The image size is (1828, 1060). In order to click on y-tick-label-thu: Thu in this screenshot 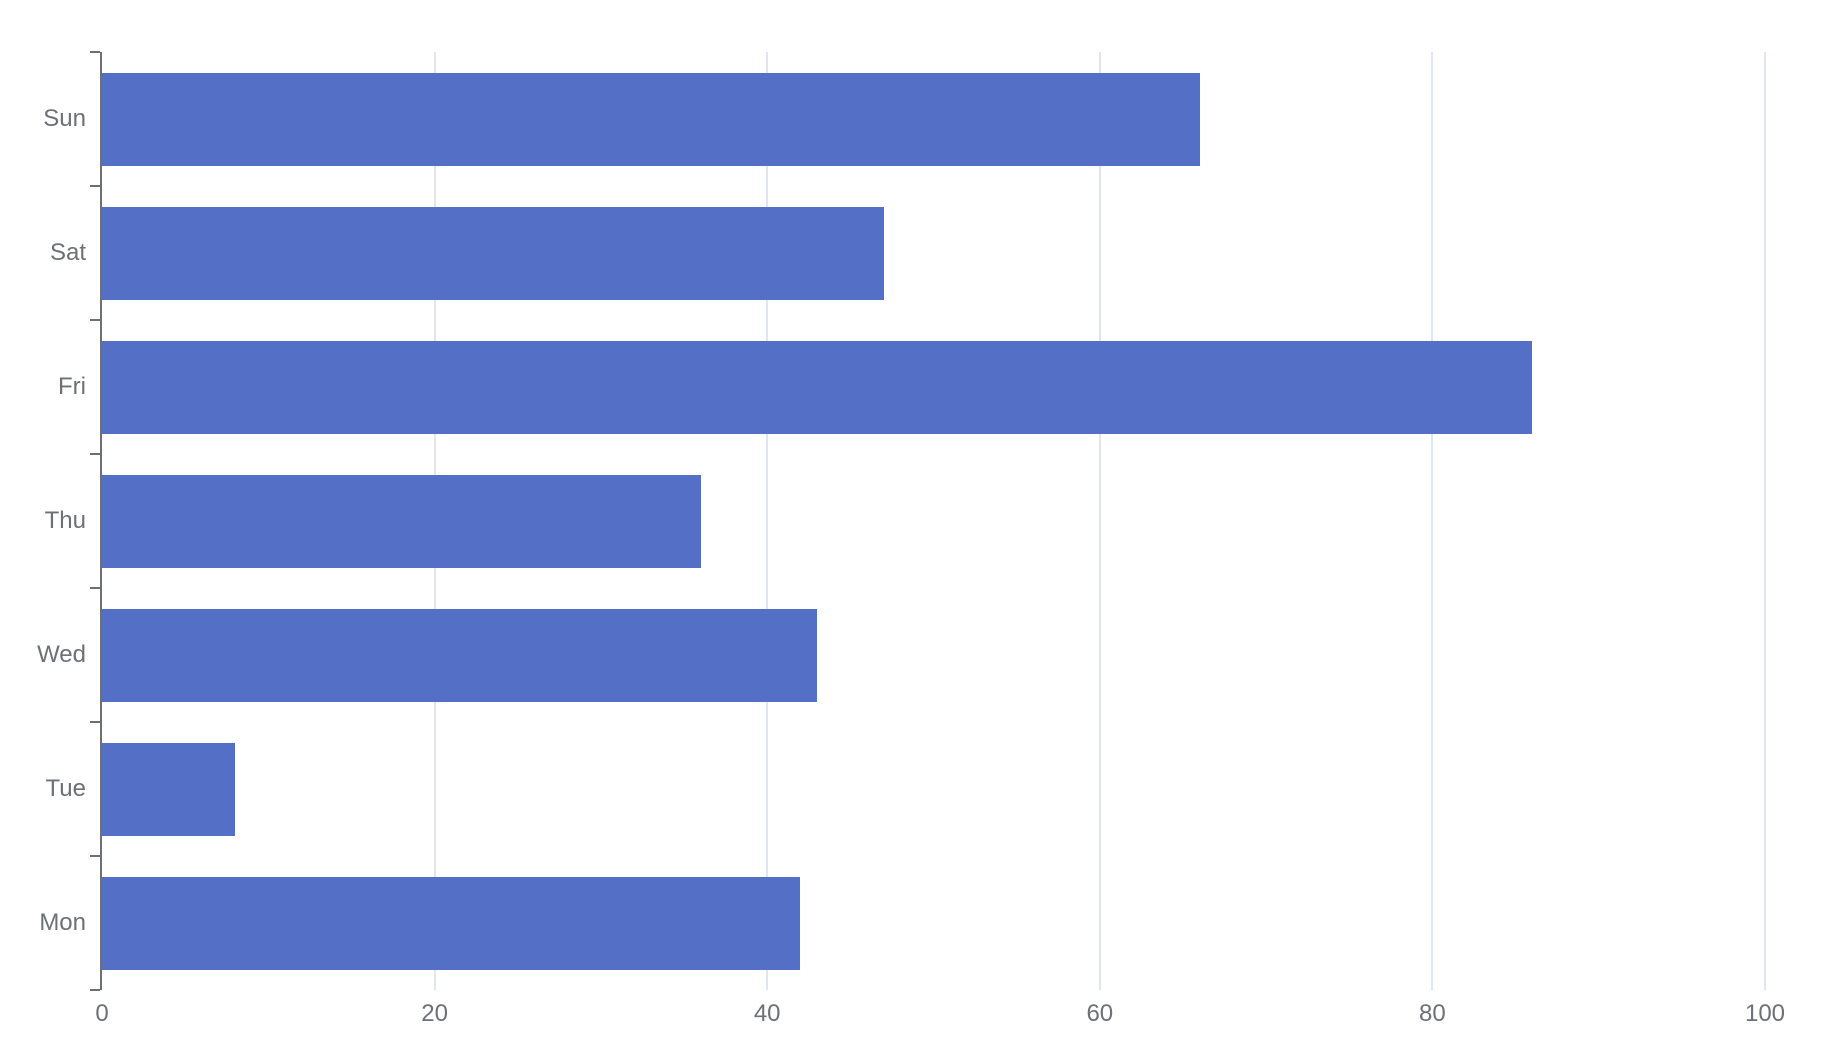, I will do `click(65, 520)`.